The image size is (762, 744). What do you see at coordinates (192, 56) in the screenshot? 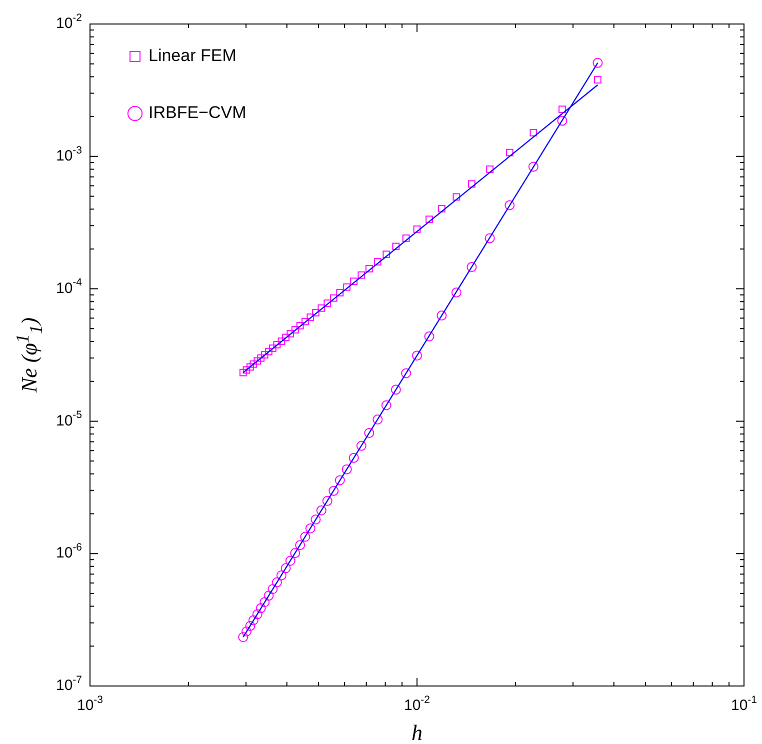
I see `legend-label: Linear FEM` at bounding box center [192, 56].